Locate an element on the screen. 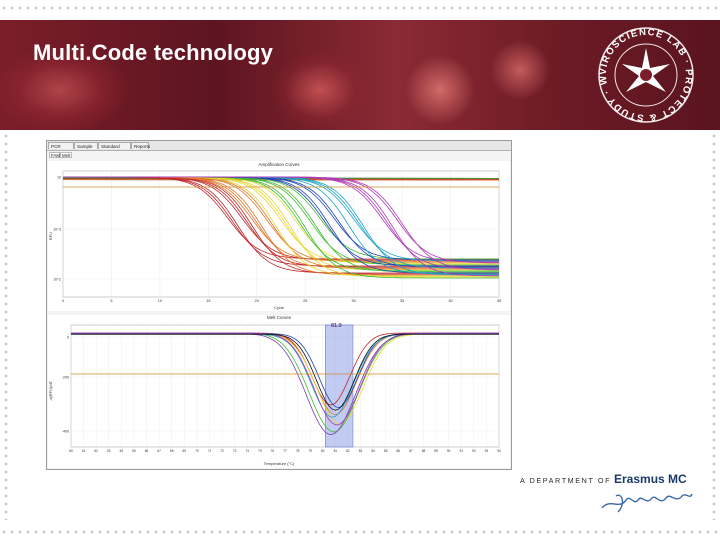 The image size is (720, 540). melt-x-tick-label: 78 is located at coordinates (298, 451).